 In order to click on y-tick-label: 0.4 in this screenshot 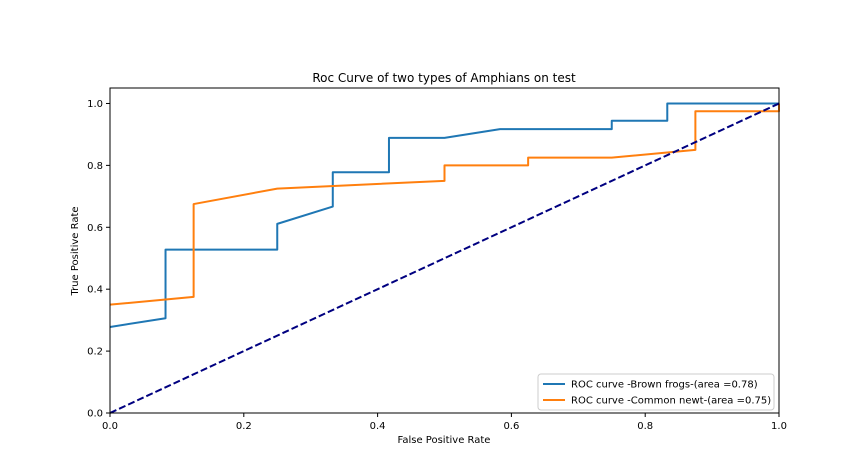, I will do `click(95, 290)`.